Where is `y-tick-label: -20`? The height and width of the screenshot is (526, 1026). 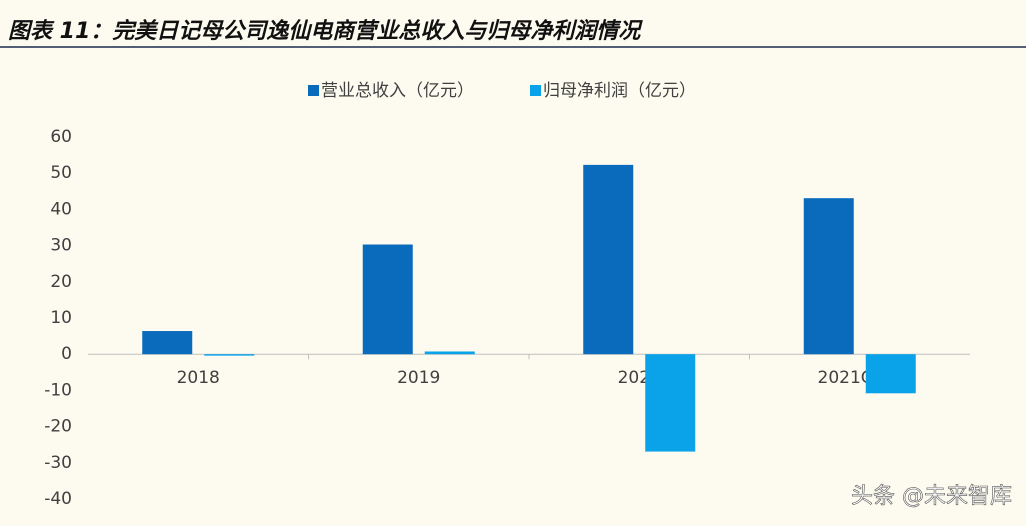 y-tick-label: -20 is located at coordinates (58, 427).